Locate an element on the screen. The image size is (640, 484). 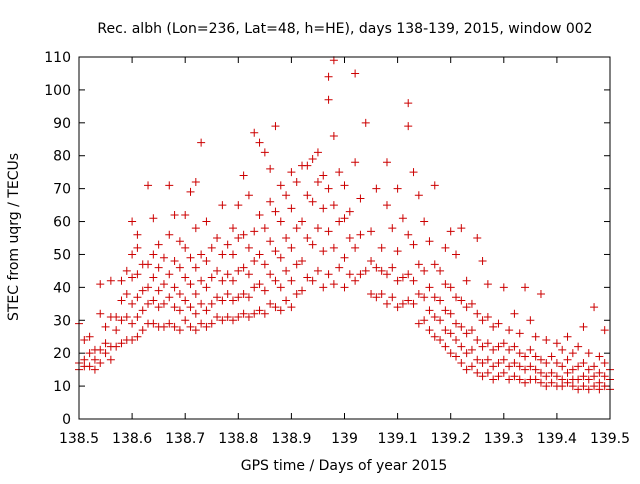
x-tick-5-label: 139 is located at coordinates (344, 439).